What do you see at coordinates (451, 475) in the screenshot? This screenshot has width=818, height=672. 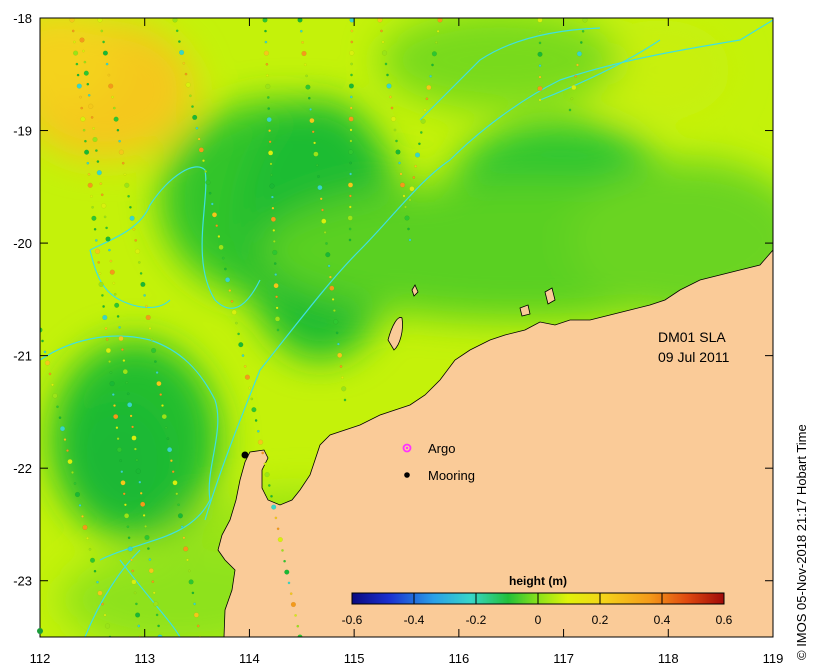 I see `legend-mooring-label: Mooring` at bounding box center [451, 475].